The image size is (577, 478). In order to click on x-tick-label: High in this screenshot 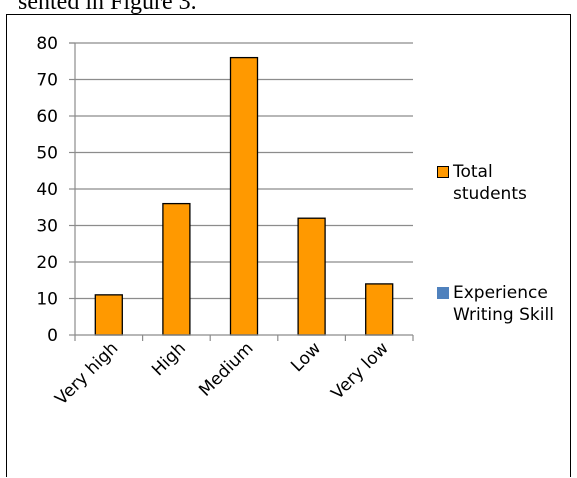, I will do `click(169, 359)`.